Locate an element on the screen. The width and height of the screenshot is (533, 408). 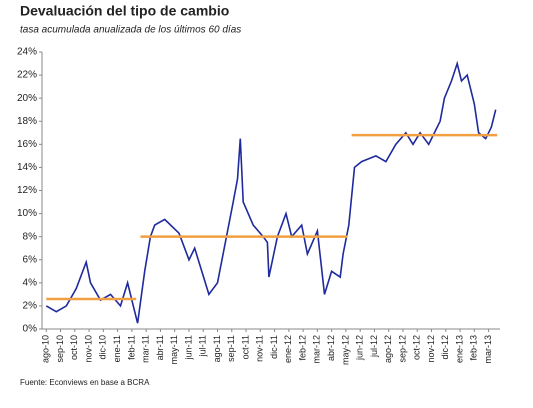
y-tick-label: 20% is located at coordinates (27, 98).